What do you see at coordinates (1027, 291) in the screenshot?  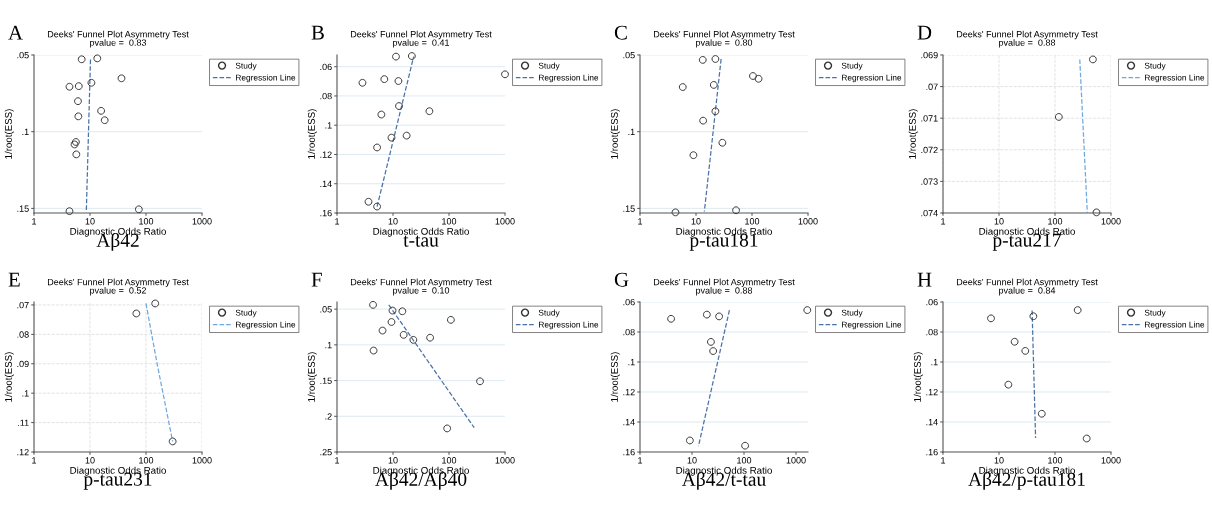 I see `chart-subtitle: pvalue = 0.84` at bounding box center [1027, 291].